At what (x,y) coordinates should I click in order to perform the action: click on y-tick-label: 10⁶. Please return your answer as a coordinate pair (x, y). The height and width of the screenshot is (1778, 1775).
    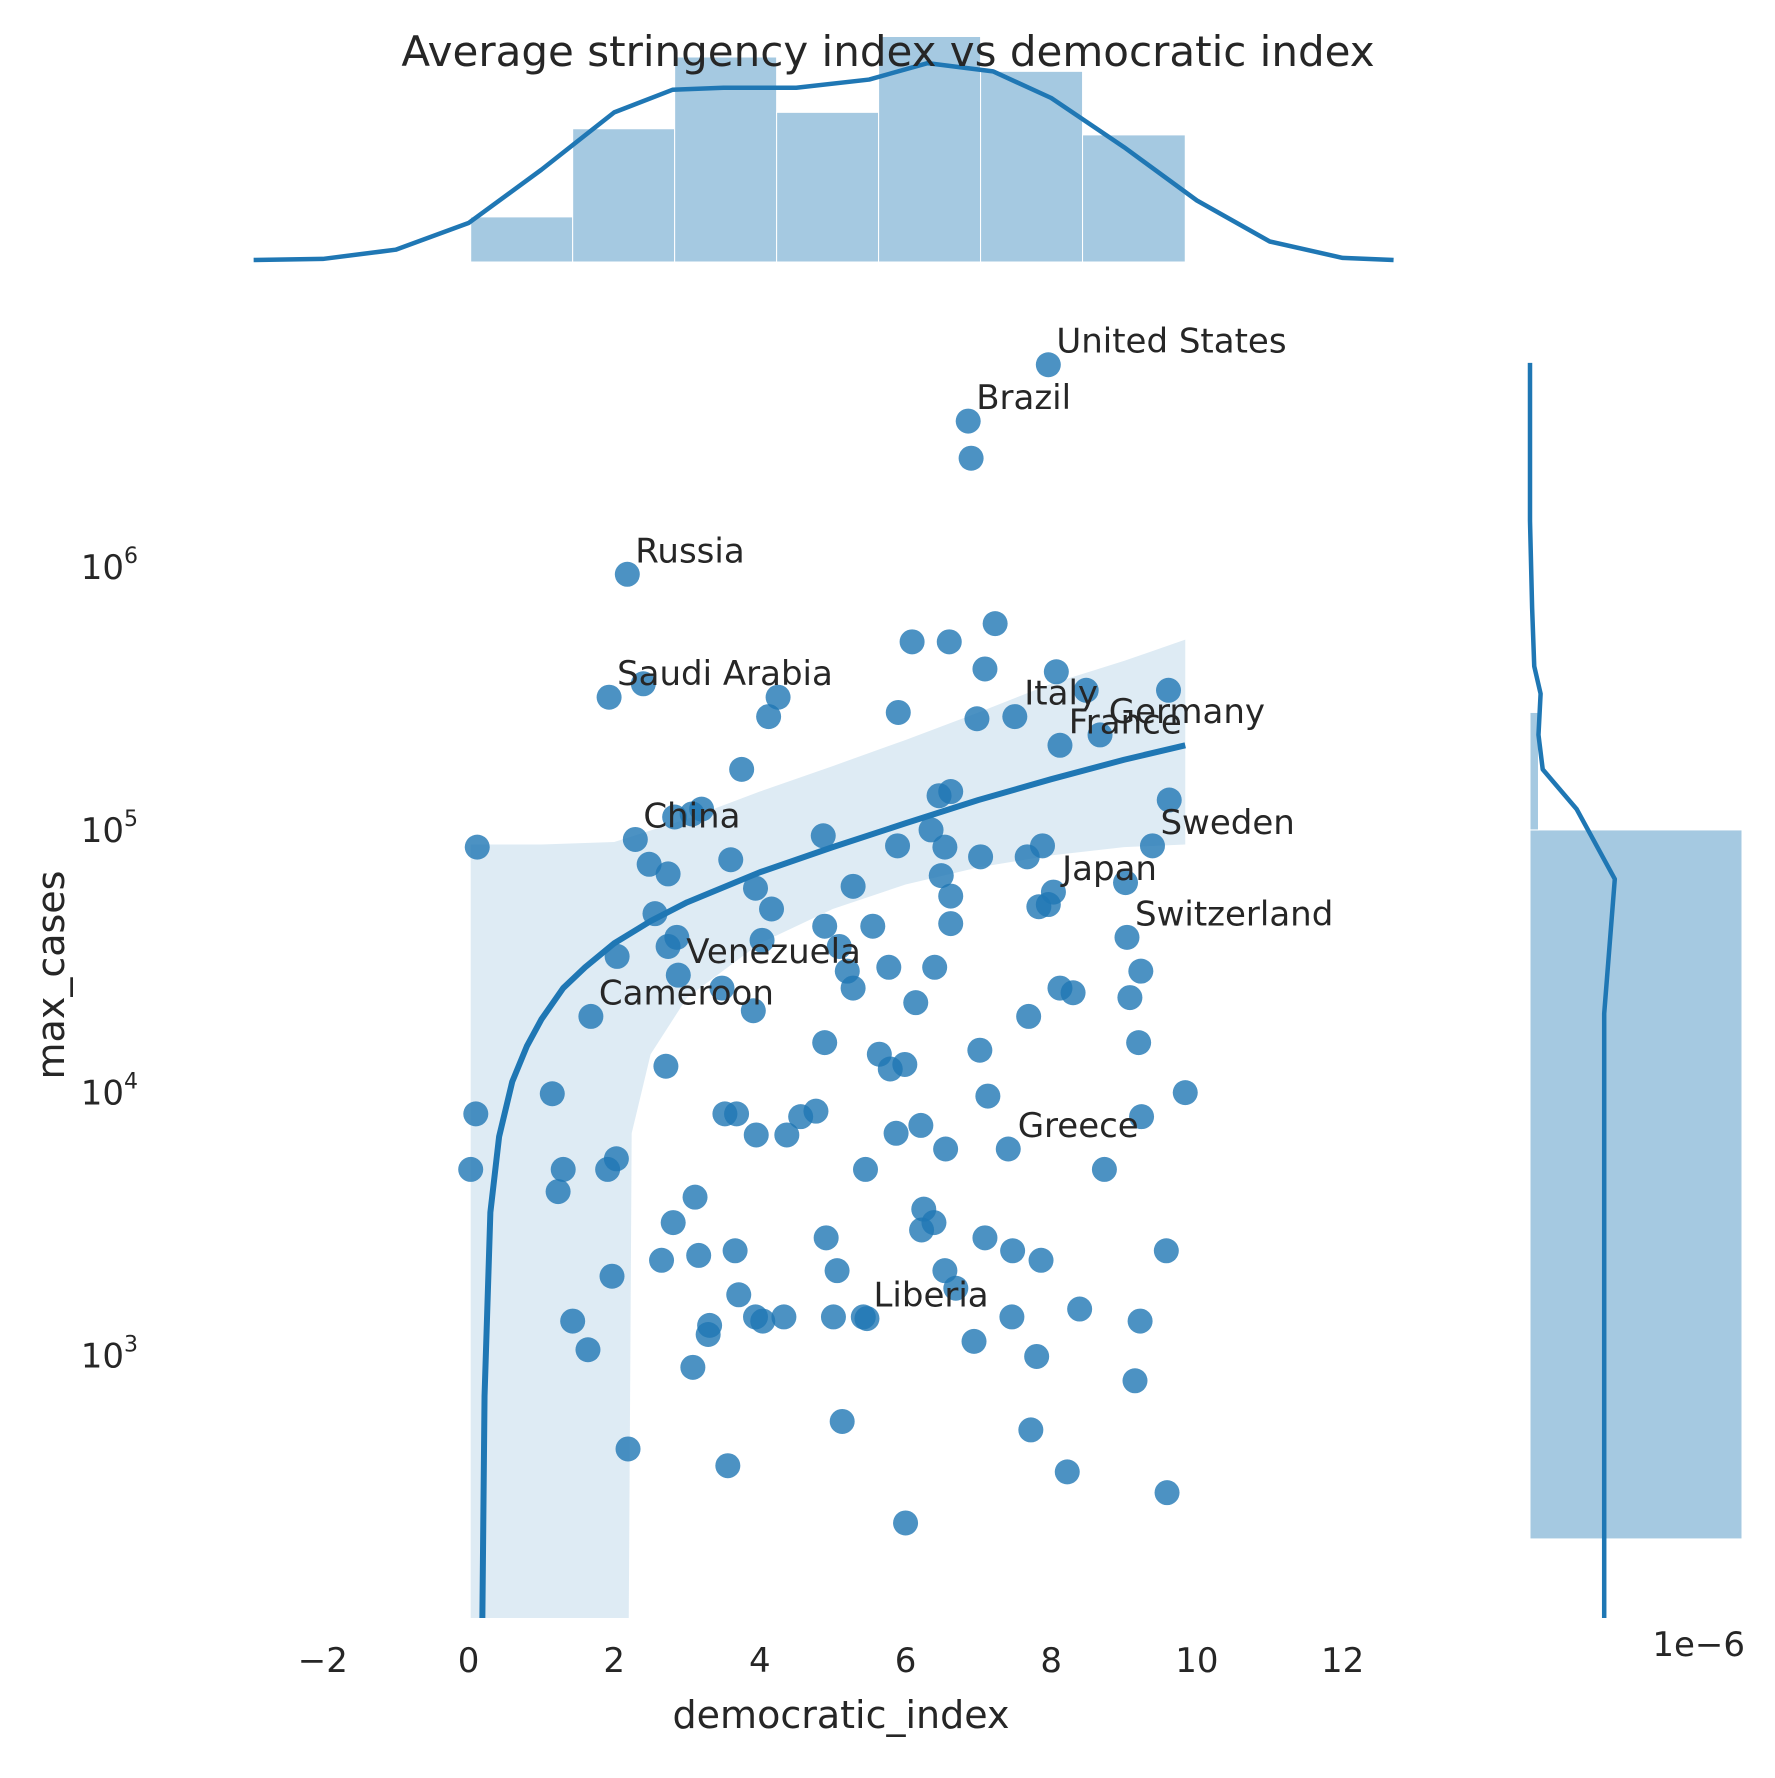
    Looking at the image, I should click on (109, 566).